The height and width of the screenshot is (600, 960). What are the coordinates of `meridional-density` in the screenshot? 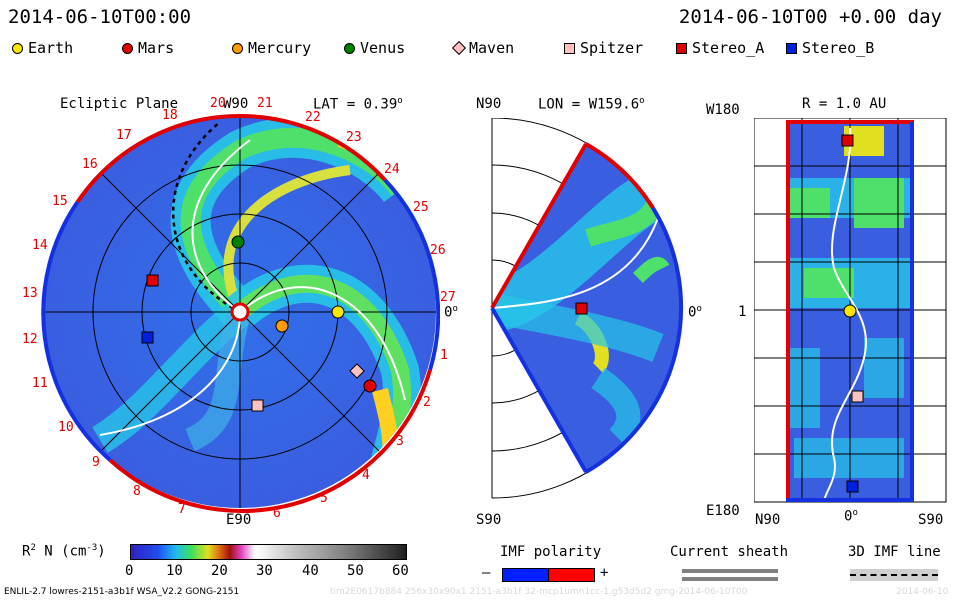 It's located at (581, 311).